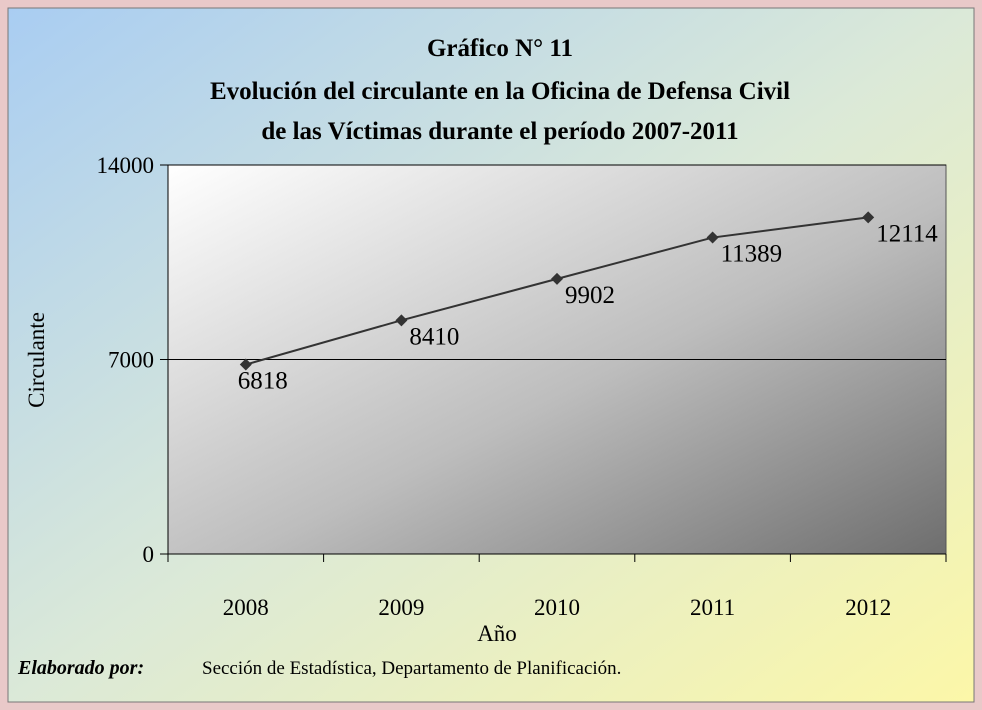 This screenshot has width=982, height=710. Describe the element at coordinates (434, 336) in the screenshot. I see `data-label: 8410` at that location.